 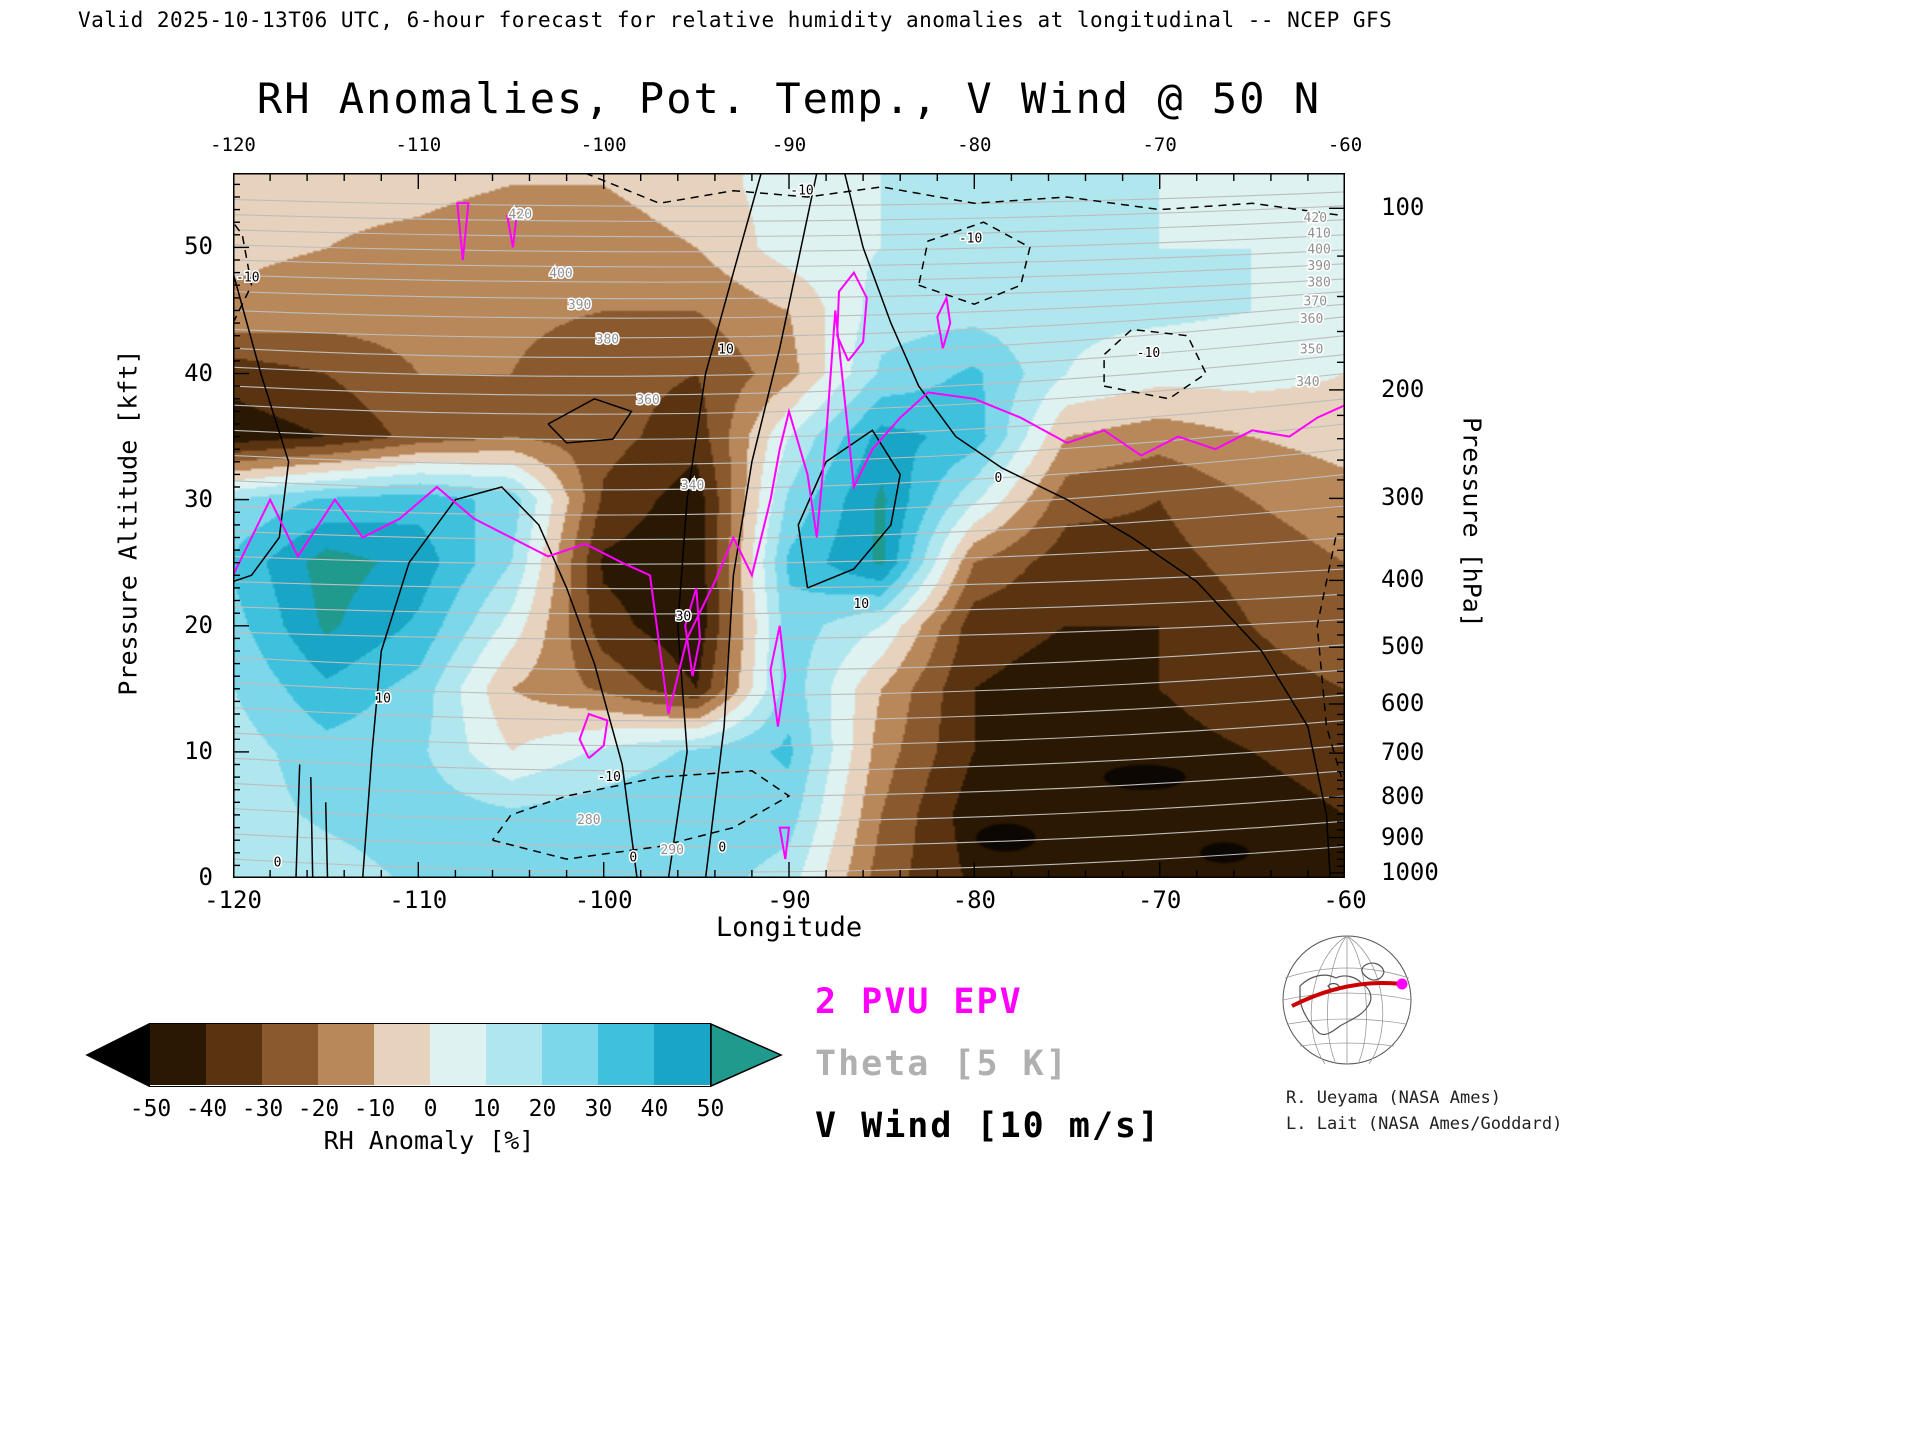 I want to click on colorbar, so click(x=434, y=1055).